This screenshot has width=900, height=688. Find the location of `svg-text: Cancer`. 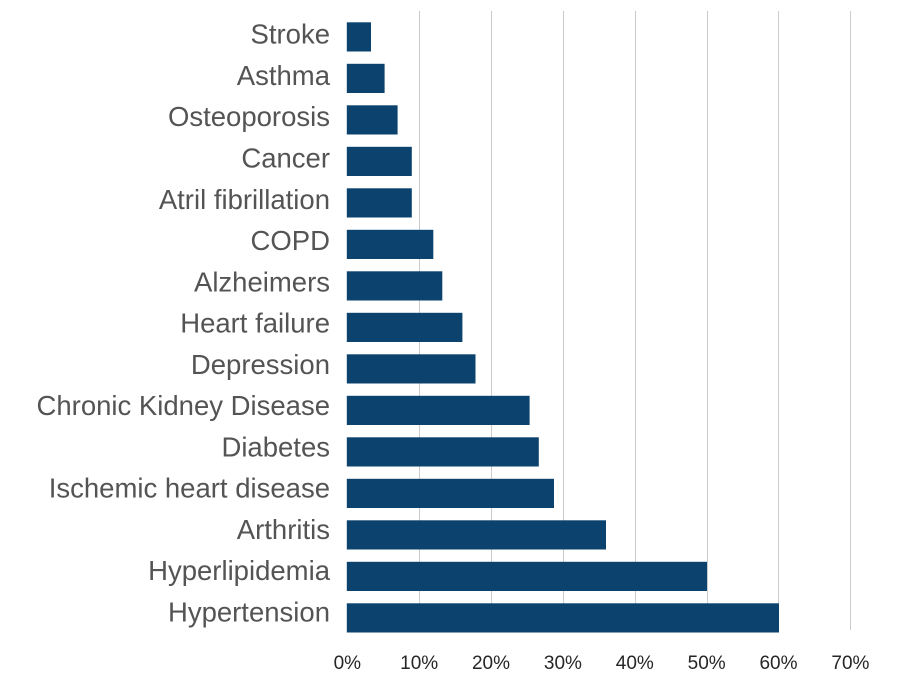

svg-text: Cancer is located at coordinates (285, 158).